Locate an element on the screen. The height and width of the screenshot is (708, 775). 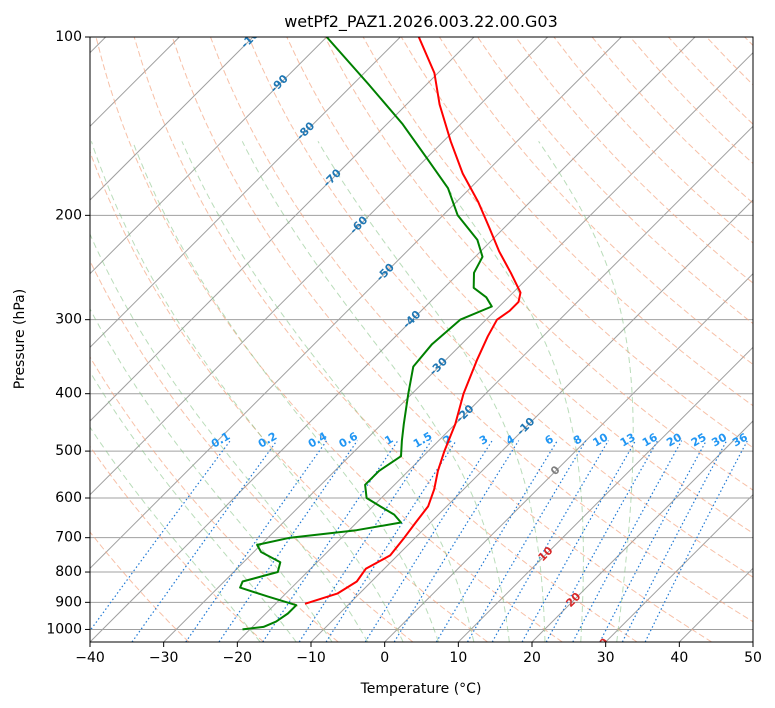
y-axis-label: Pressure (hPa) is located at coordinates (20, 339).